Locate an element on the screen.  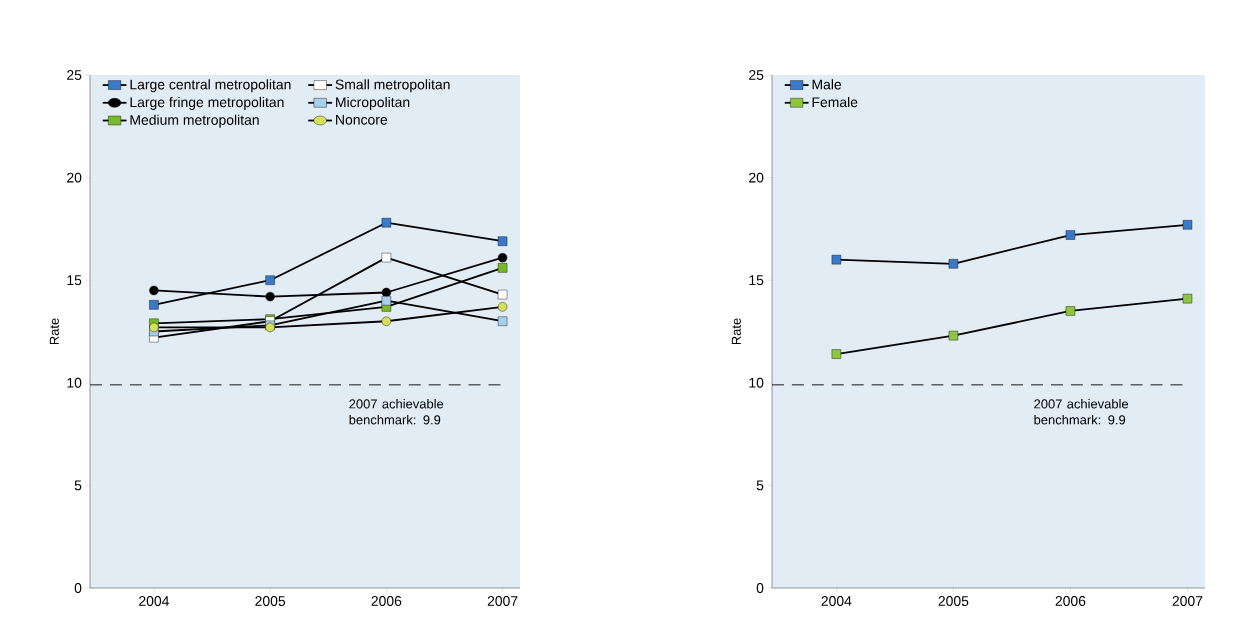
legend-label: Large fringe metropolitan is located at coordinates (207, 103).